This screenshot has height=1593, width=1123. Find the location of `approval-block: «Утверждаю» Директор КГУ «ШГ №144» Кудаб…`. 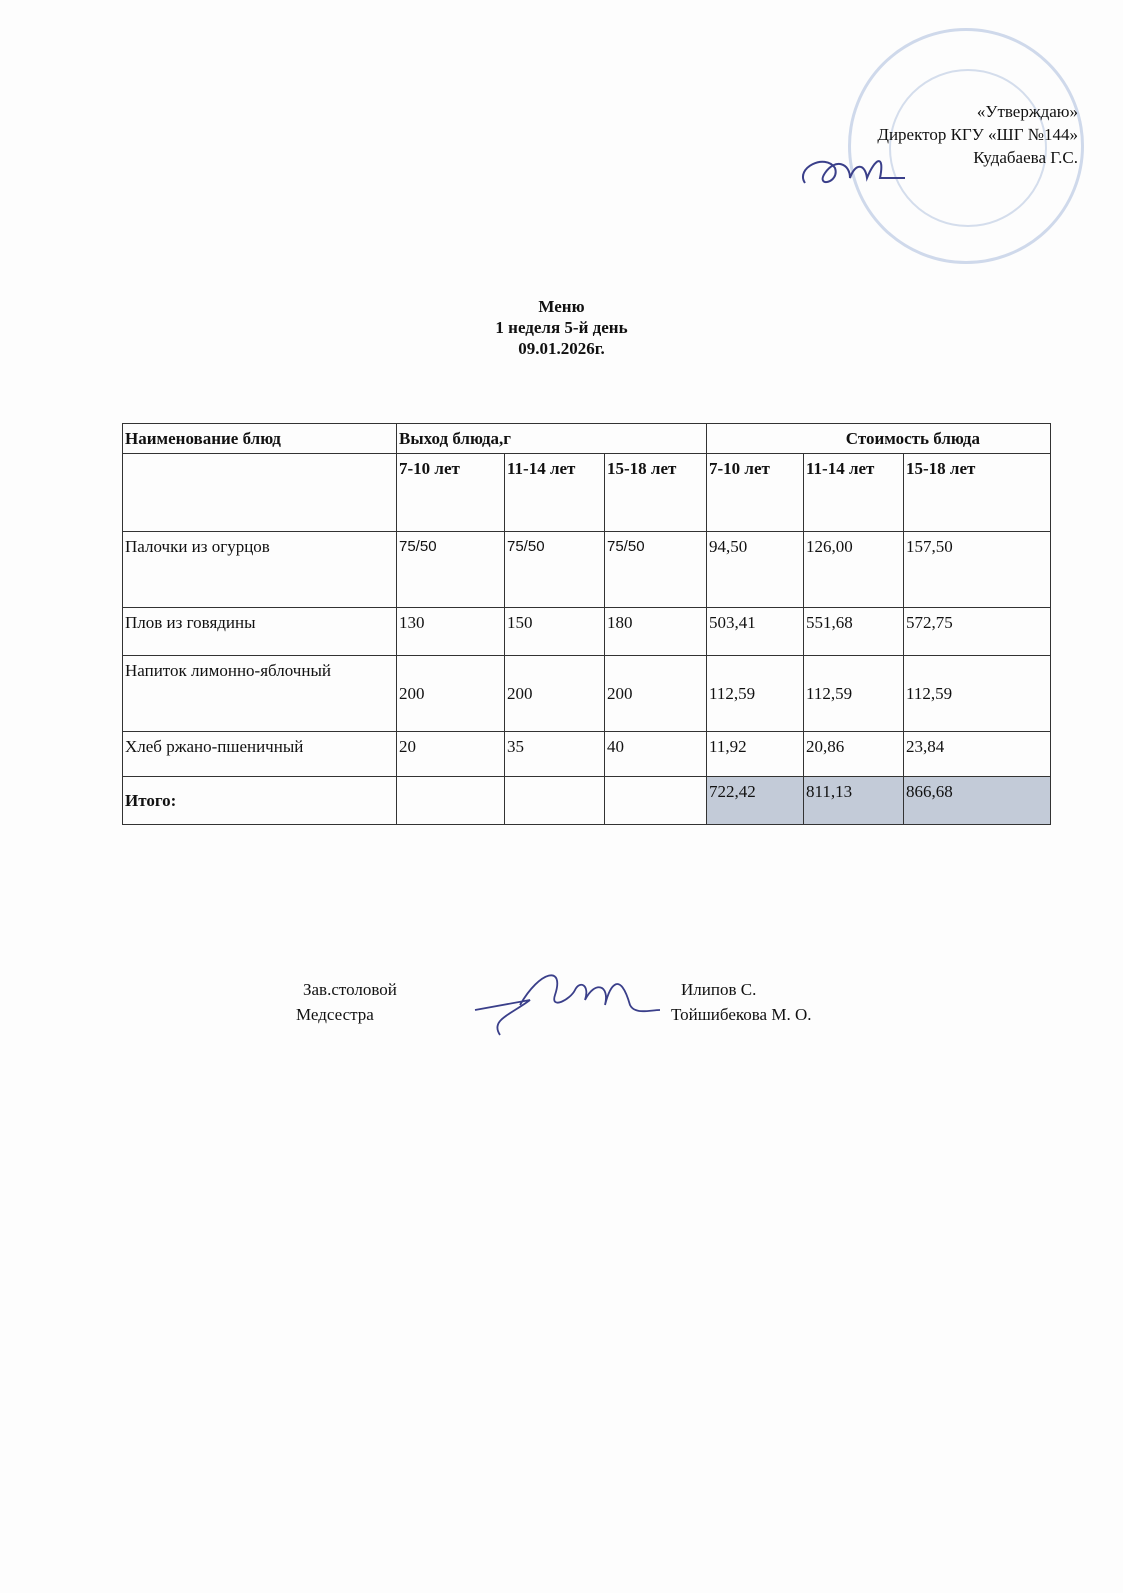

approval-block: «Утверждаю» Директор КГУ «ШГ №144» Кудаб… is located at coordinates (977, 134).